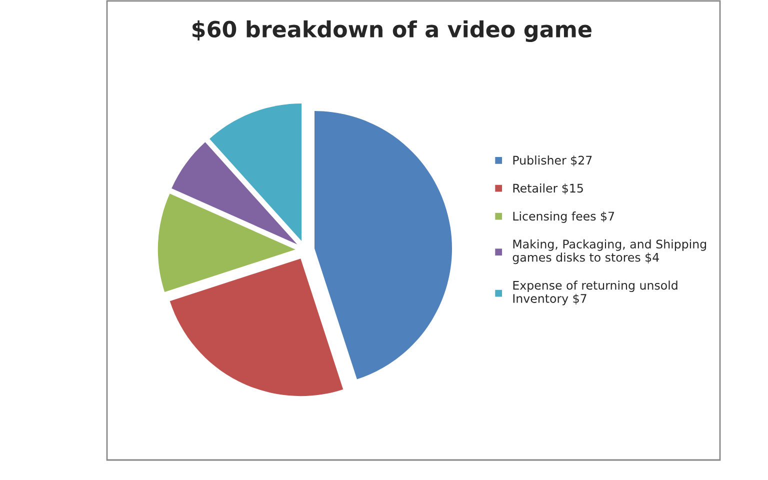 The image size is (768, 480). Describe the element at coordinates (595, 293) in the screenshot. I see `legend-label: Expense of returning unsold Inventory $7` at that location.